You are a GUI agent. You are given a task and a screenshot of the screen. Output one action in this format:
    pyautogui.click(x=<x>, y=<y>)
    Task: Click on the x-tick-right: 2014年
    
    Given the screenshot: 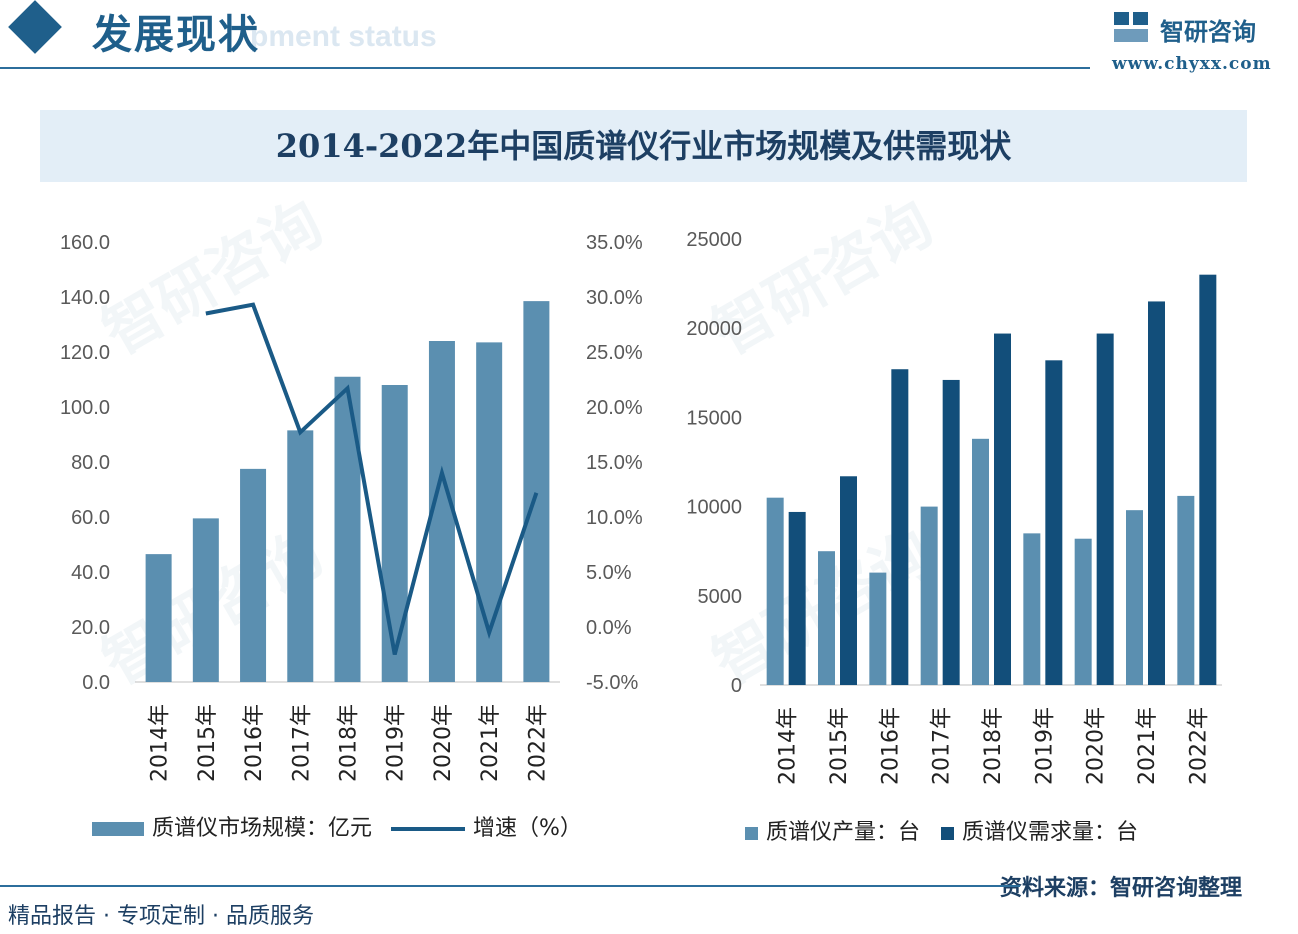 What is the action you would take?
    pyautogui.click(x=788, y=746)
    